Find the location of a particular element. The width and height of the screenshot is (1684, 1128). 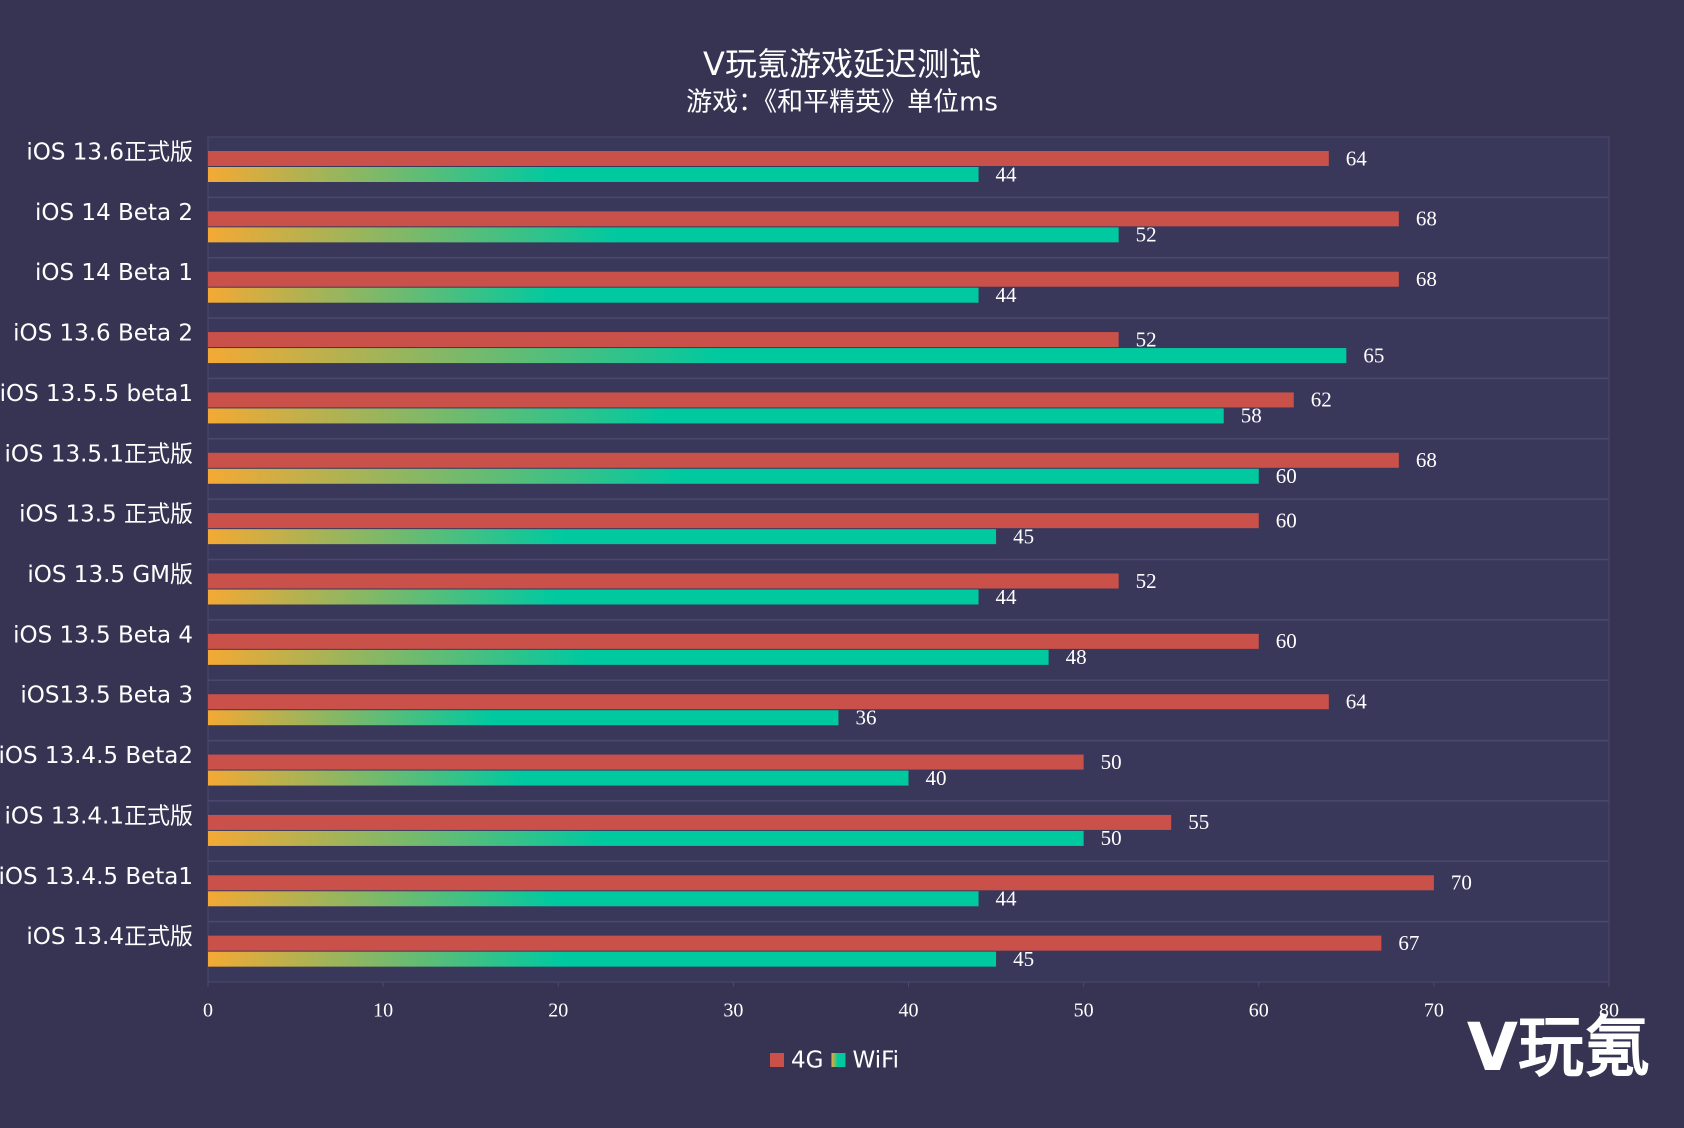

x-tick-label: 50 is located at coordinates (1084, 1011).